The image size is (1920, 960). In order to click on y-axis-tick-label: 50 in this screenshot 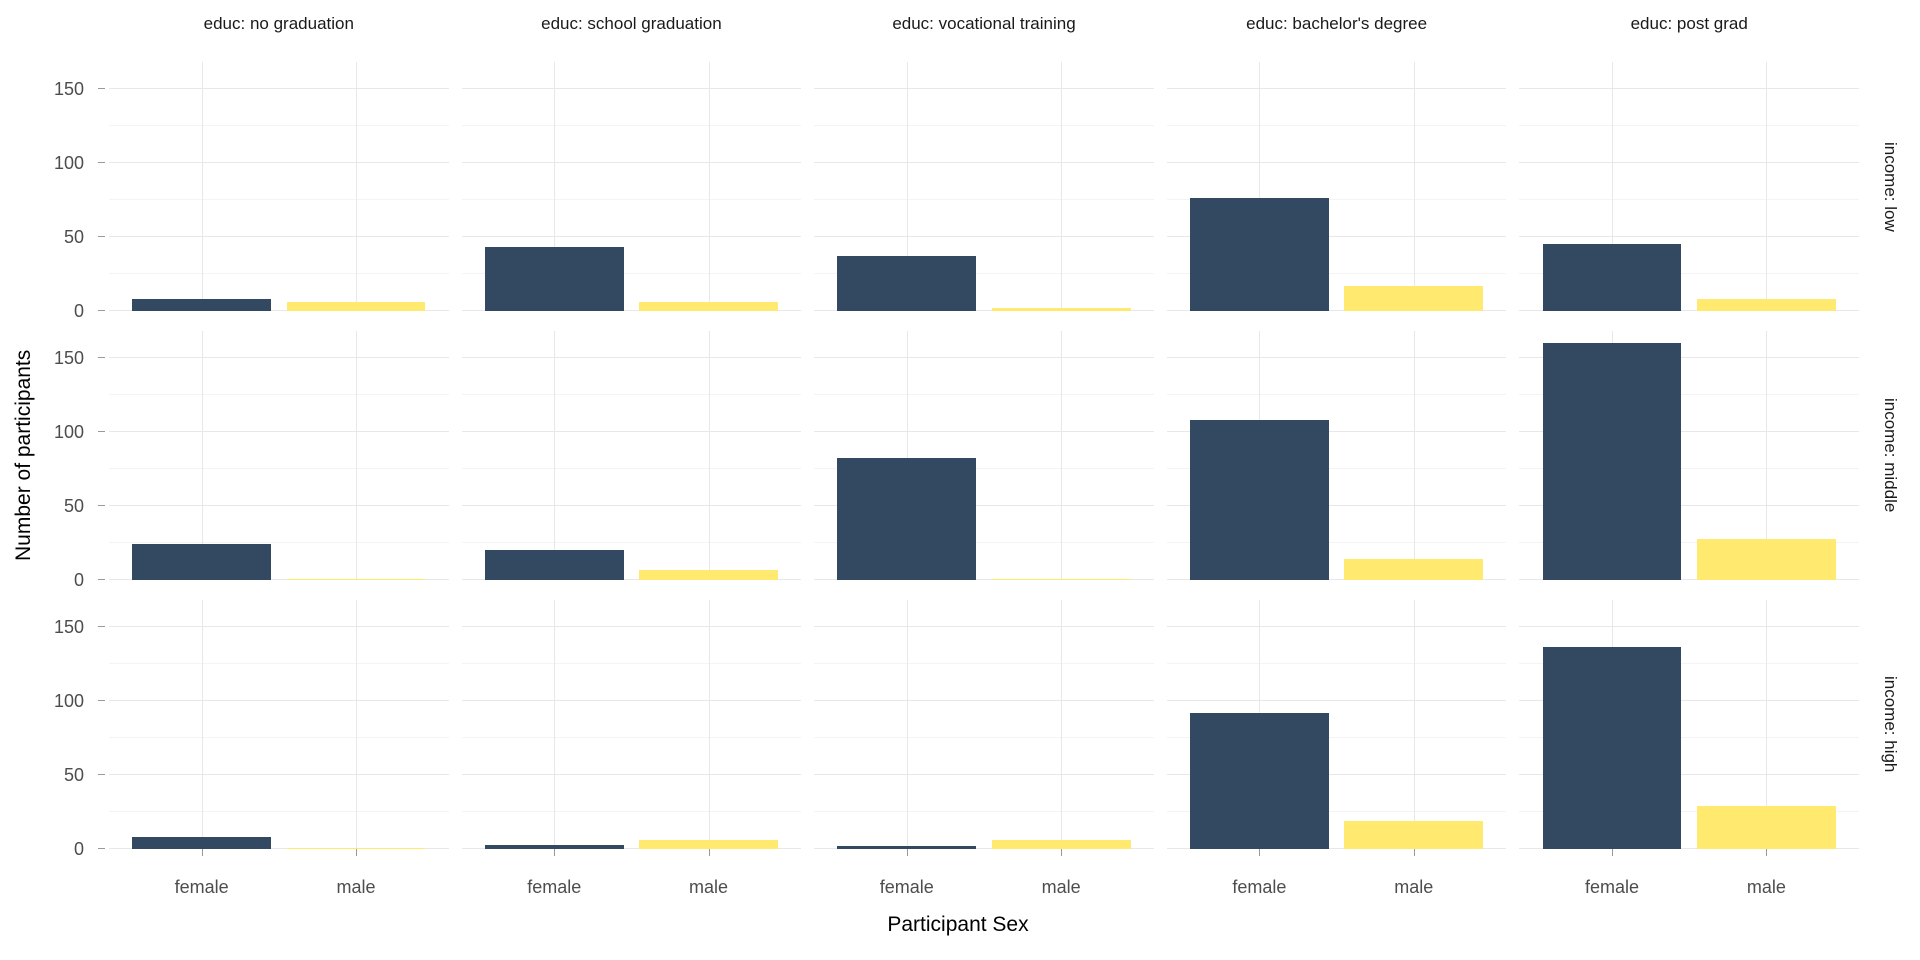, I will do `click(73, 236)`.